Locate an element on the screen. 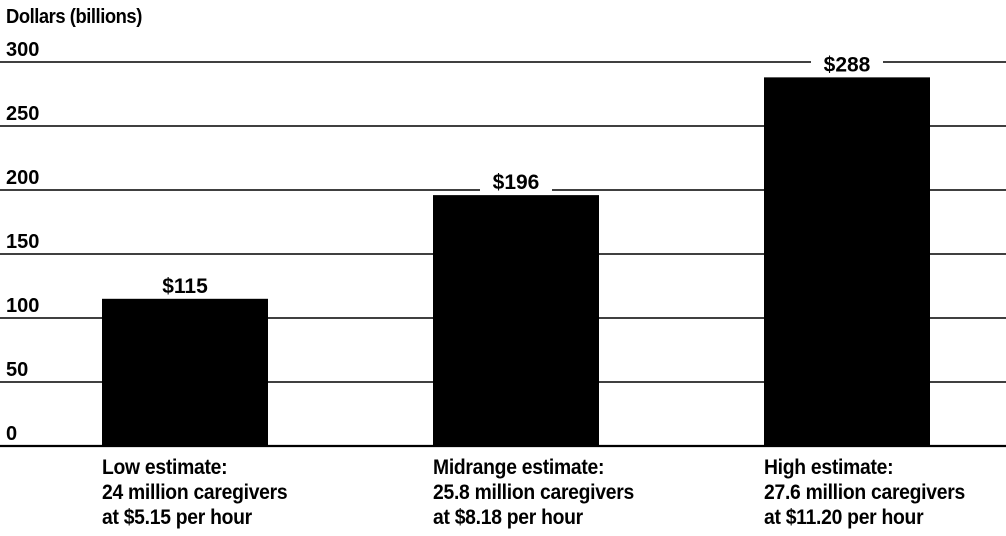 The width and height of the screenshot is (1006, 536). y-tick-label: 150 is located at coordinates (22, 242).